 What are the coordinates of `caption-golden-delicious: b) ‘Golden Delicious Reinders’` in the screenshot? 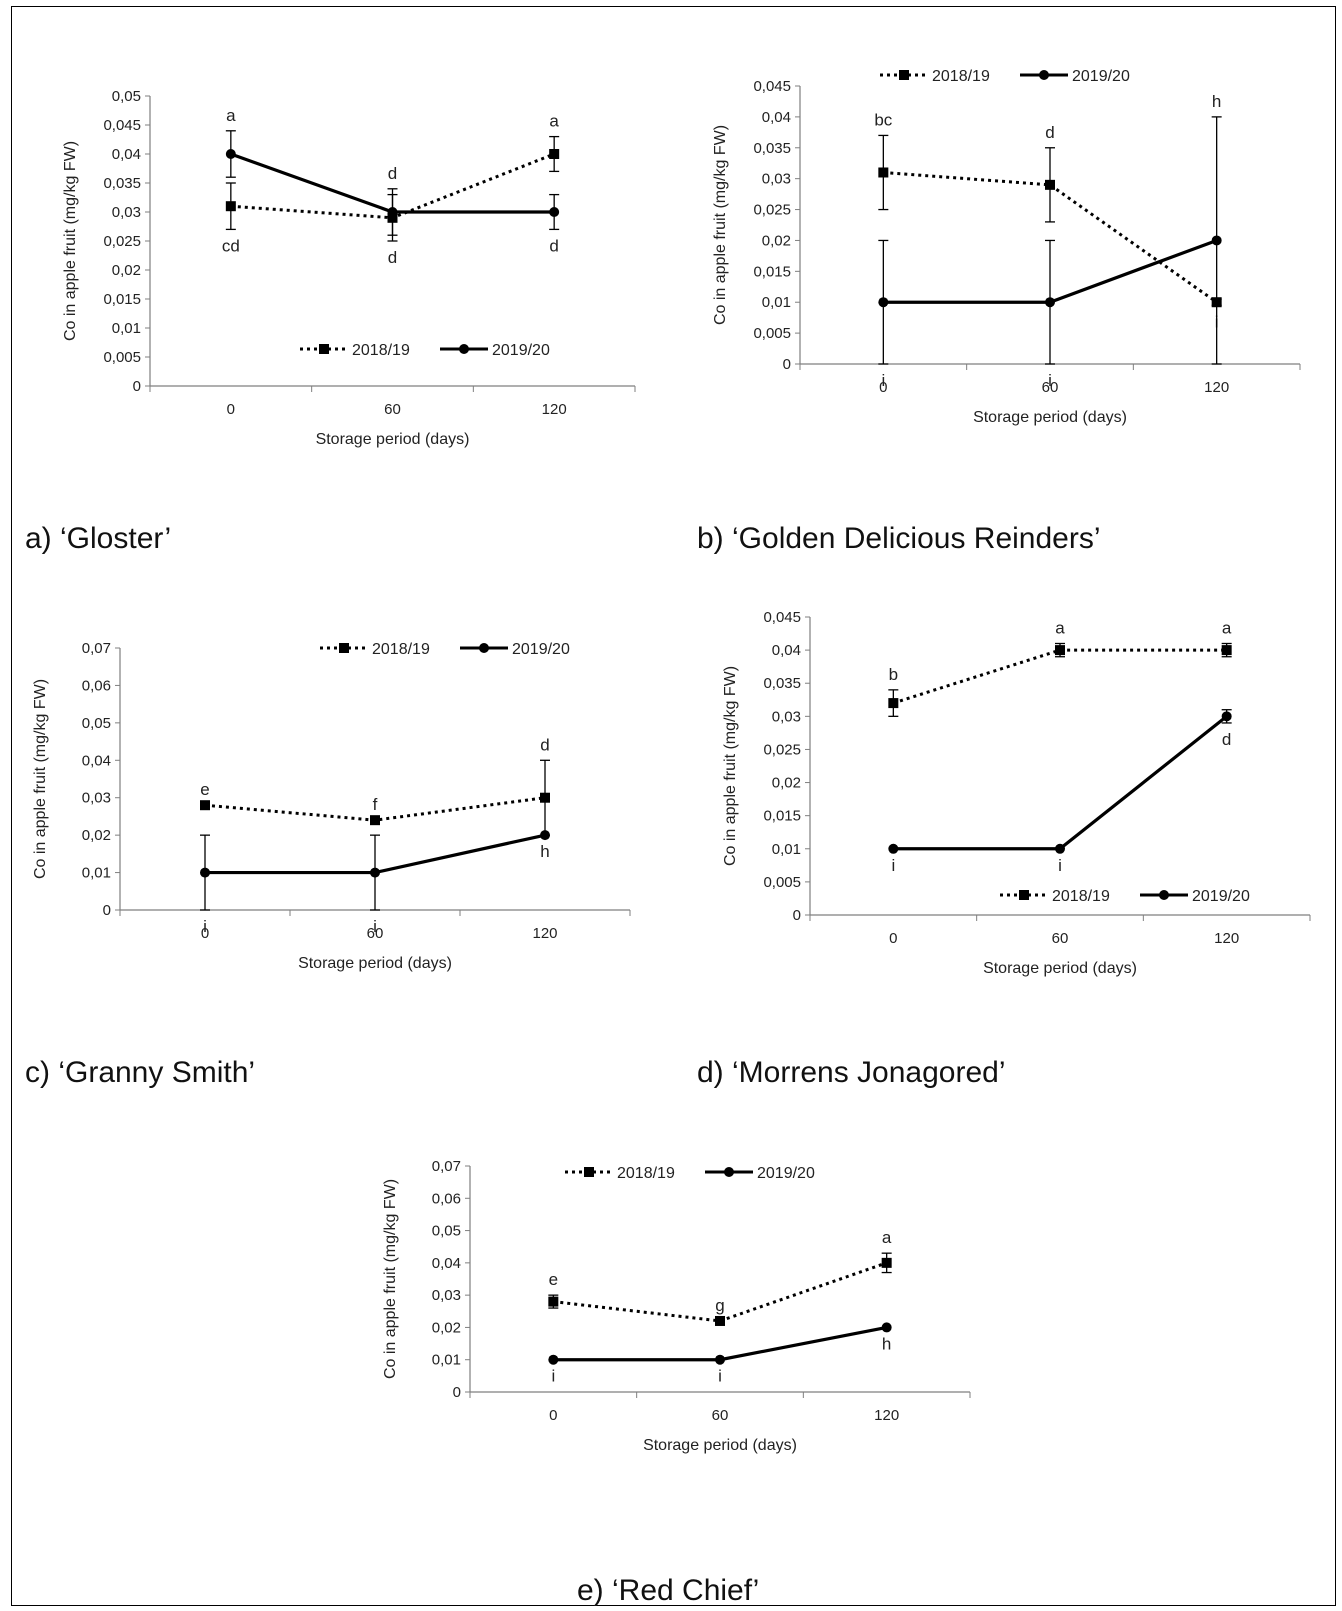 It's located at (899, 538).